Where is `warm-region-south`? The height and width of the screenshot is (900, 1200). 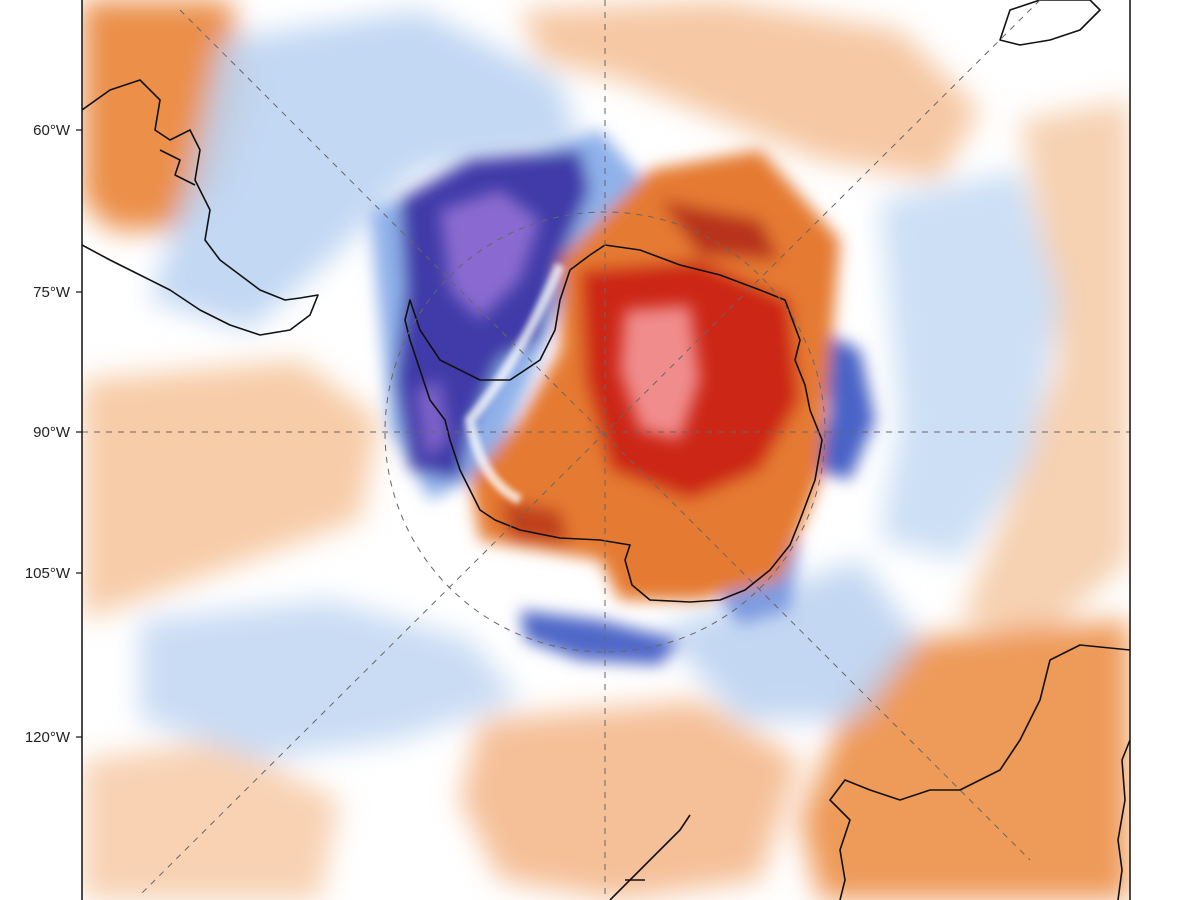 warm-region-south is located at coordinates (630, 800).